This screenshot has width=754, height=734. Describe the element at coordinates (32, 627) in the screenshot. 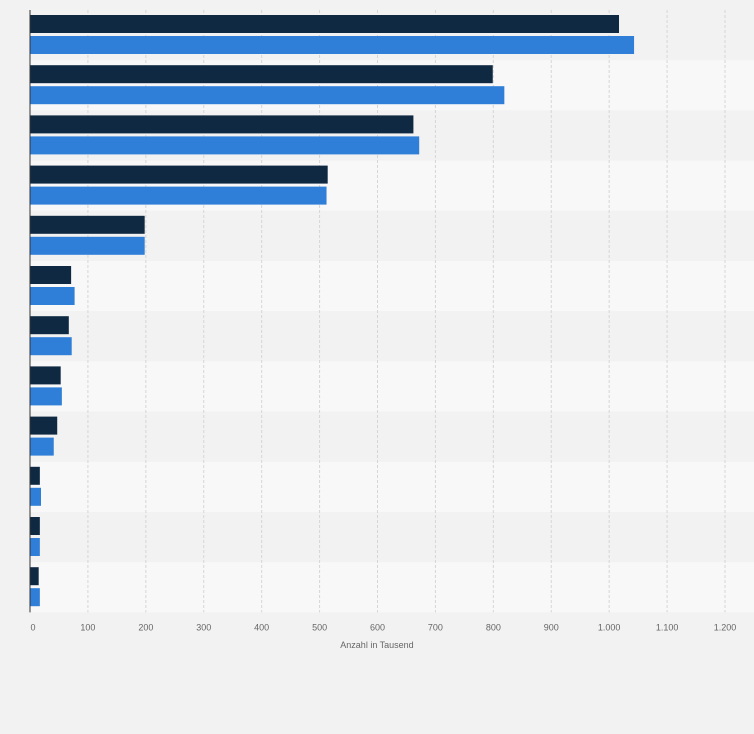

I see `x-tick-label: 0` at that location.